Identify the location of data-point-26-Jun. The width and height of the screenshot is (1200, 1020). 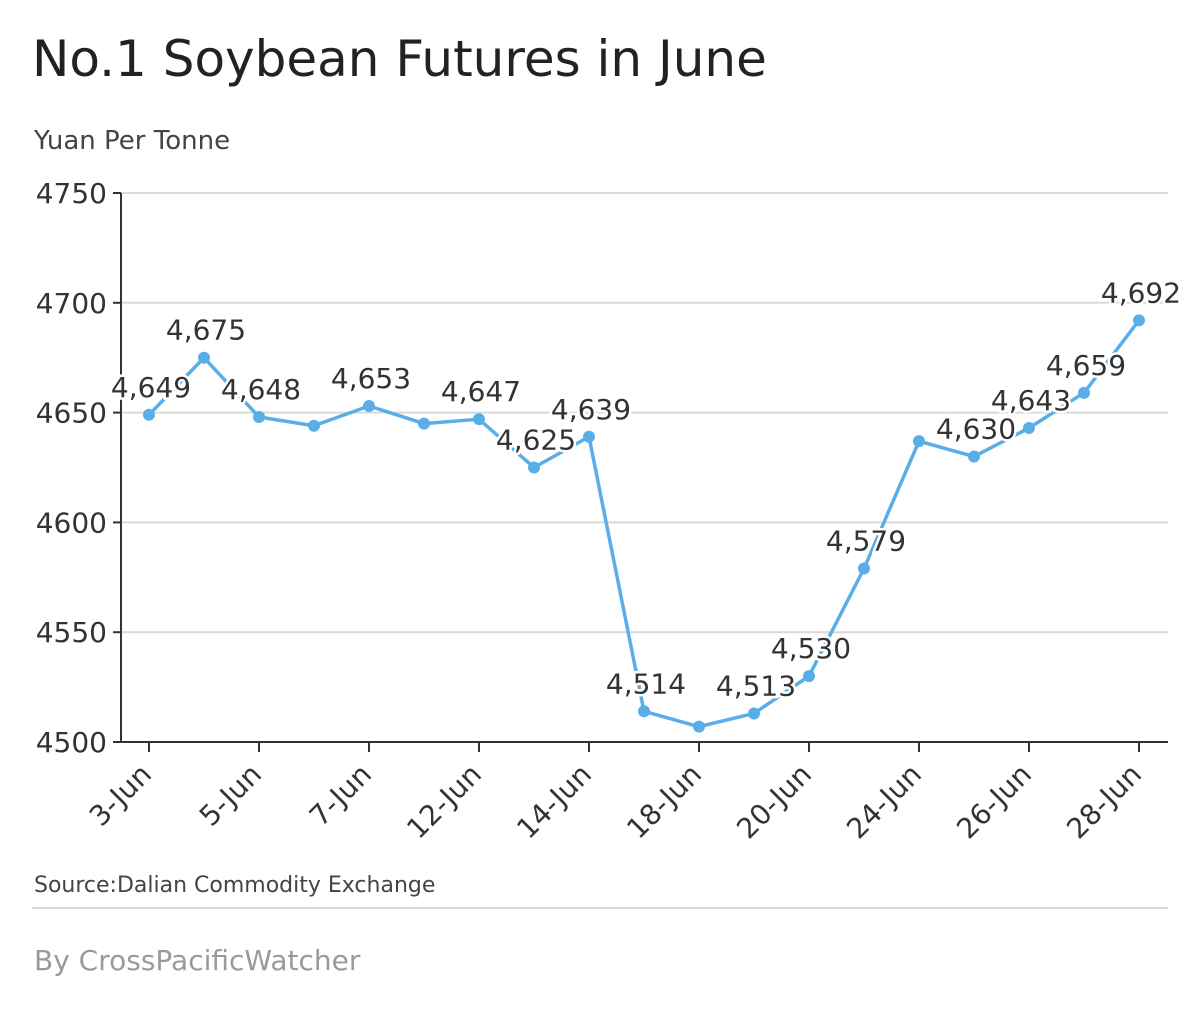
(1029, 427).